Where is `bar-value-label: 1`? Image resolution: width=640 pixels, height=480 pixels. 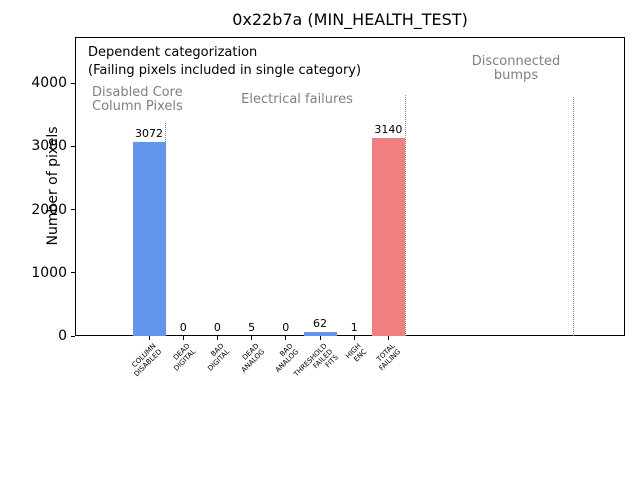 bar-value-label: 1 is located at coordinates (354, 327).